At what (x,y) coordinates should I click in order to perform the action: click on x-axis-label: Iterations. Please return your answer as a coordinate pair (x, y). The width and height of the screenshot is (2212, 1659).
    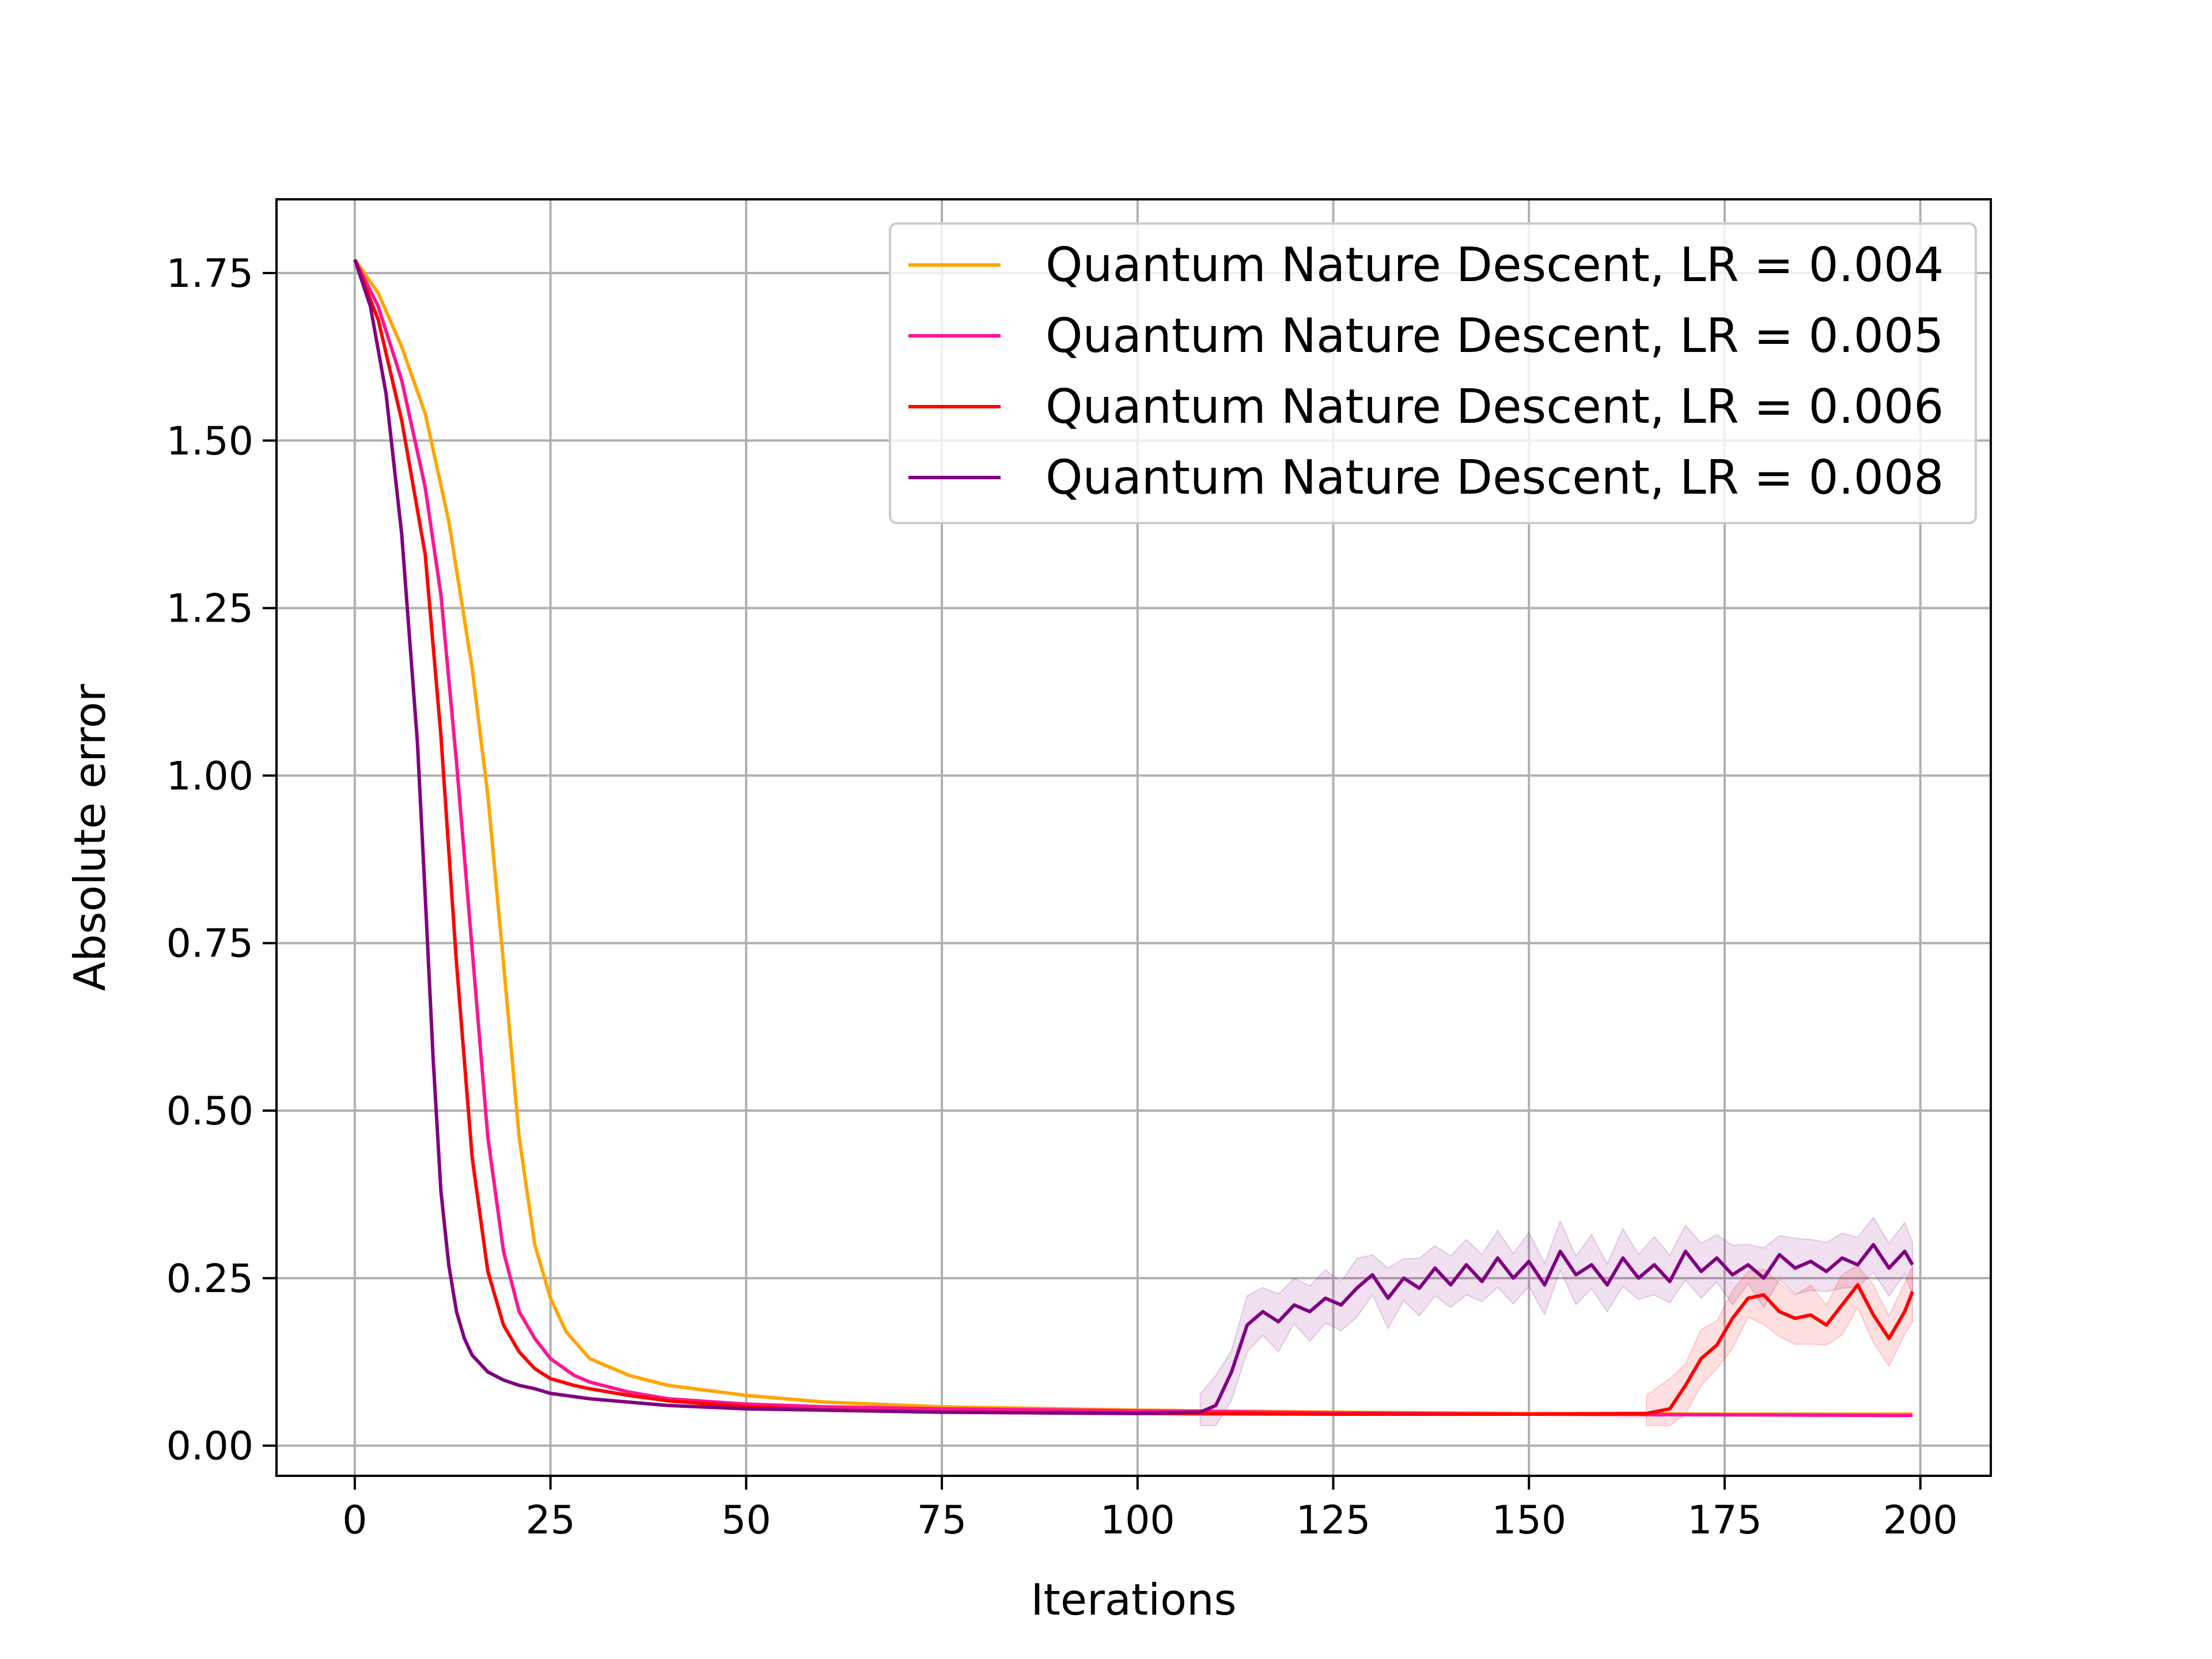
    Looking at the image, I should click on (1133, 1599).